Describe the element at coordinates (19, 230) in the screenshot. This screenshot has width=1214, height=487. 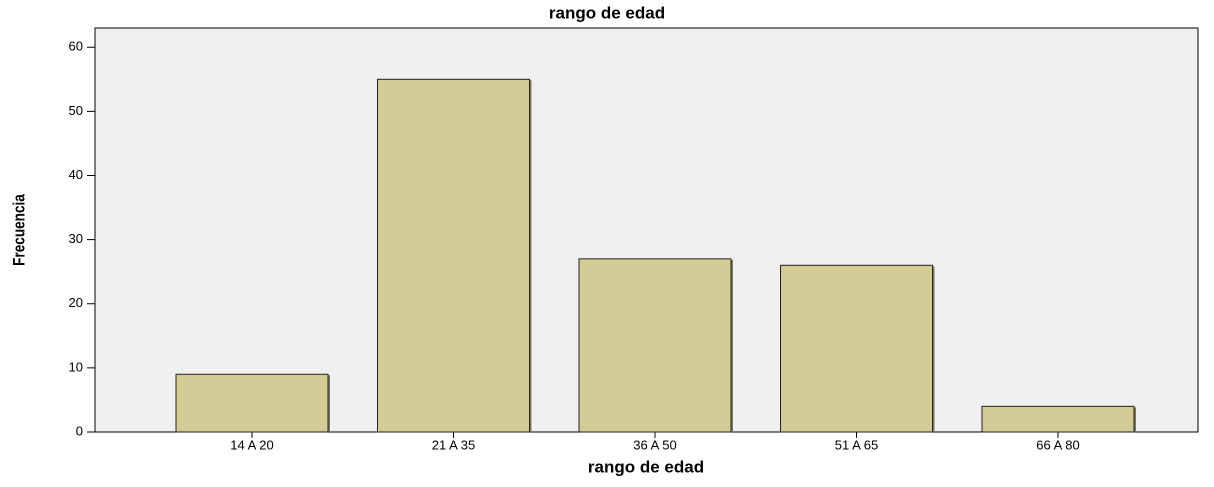
I see `y-axis-title: Frecuencia` at that location.